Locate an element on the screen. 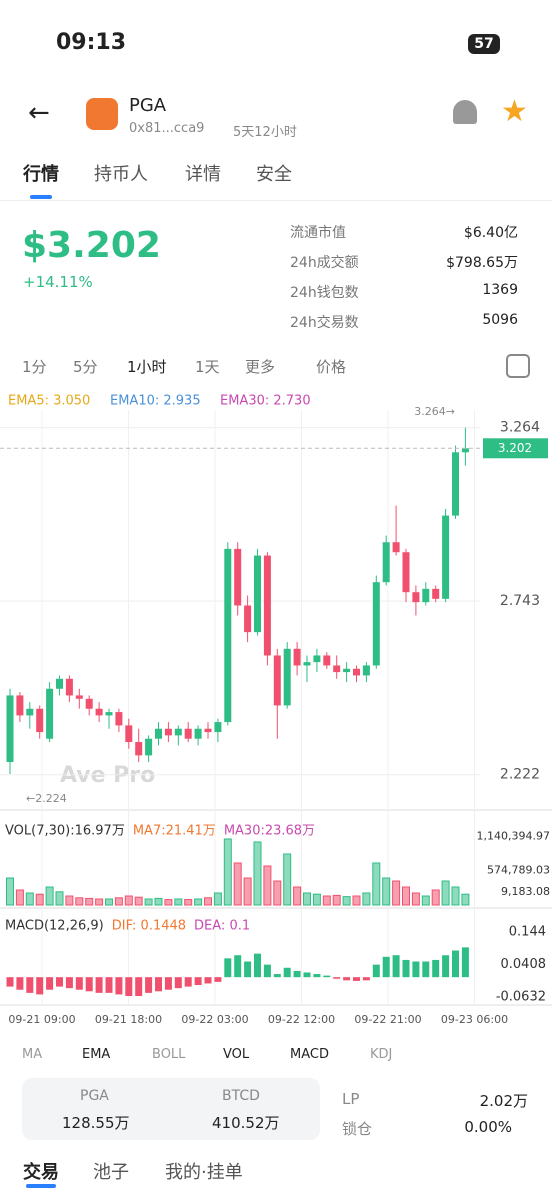  bottom-tab: 我的·挂单 is located at coordinates (204, 1172).